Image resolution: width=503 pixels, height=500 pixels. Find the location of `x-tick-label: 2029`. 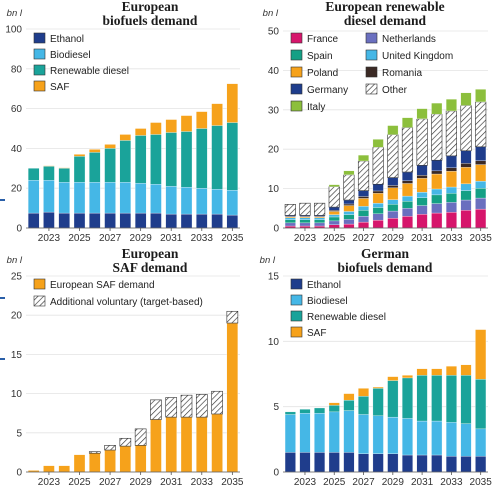

x-tick-label: 2029 is located at coordinates (393, 238).